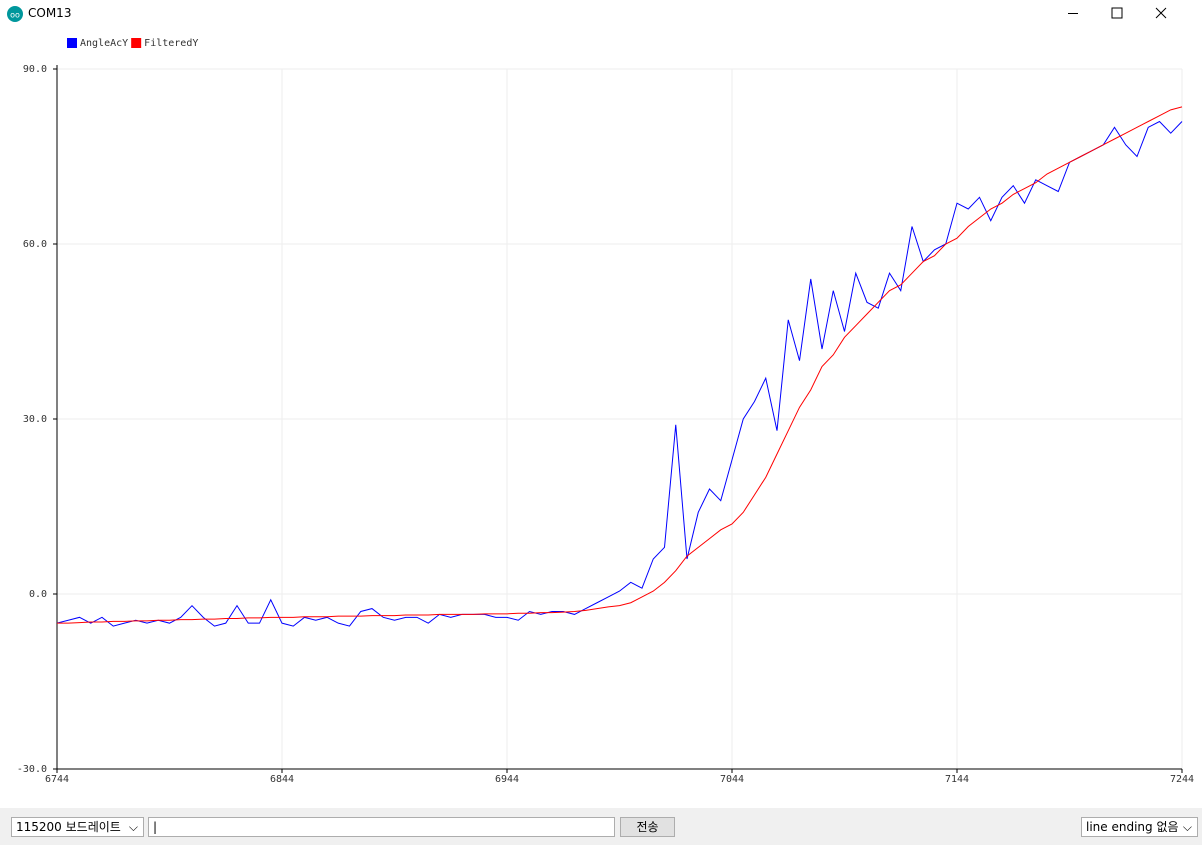  Describe the element at coordinates (1132, 827) in the screenshot. I see `line-ending-label: line ending 없음` at that location.